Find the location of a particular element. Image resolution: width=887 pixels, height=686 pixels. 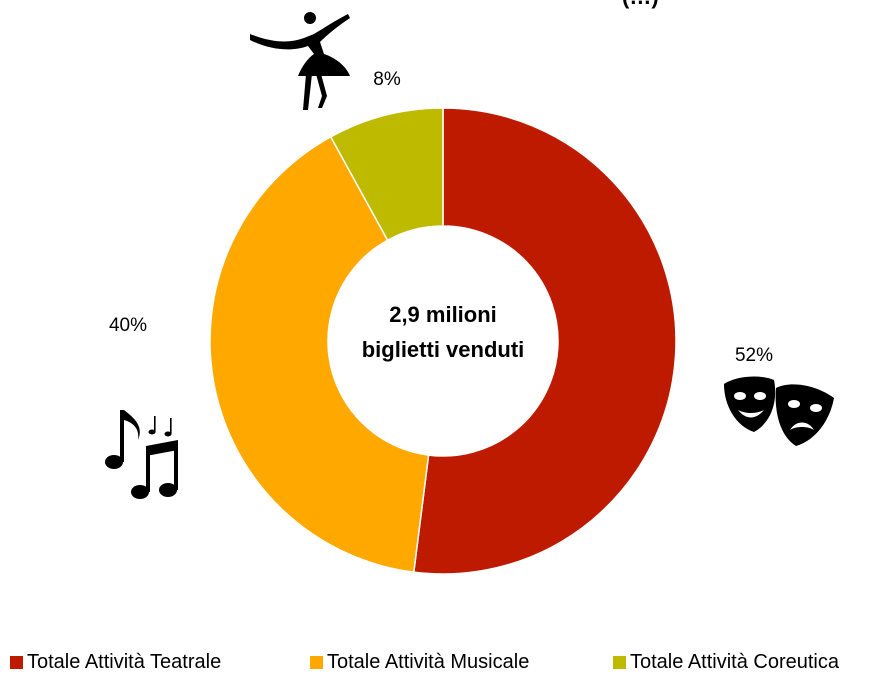

legend-item-teatrale: Totale Attività Teatrale is located at coordinates (115, 662).